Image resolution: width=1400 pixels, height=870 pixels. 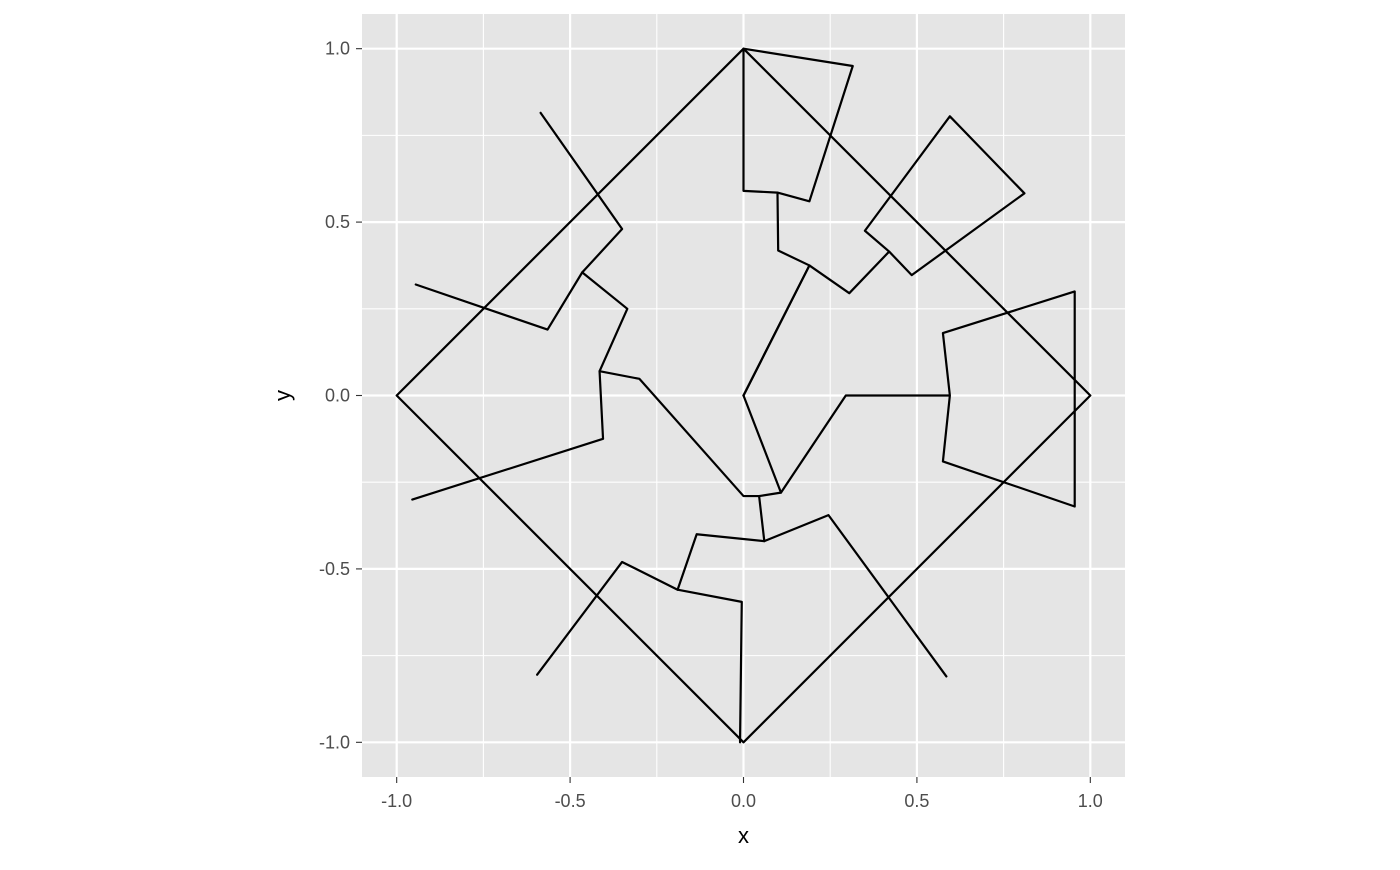 I want to click on y-tick-label: 1.0, so click(x=337, y=49).